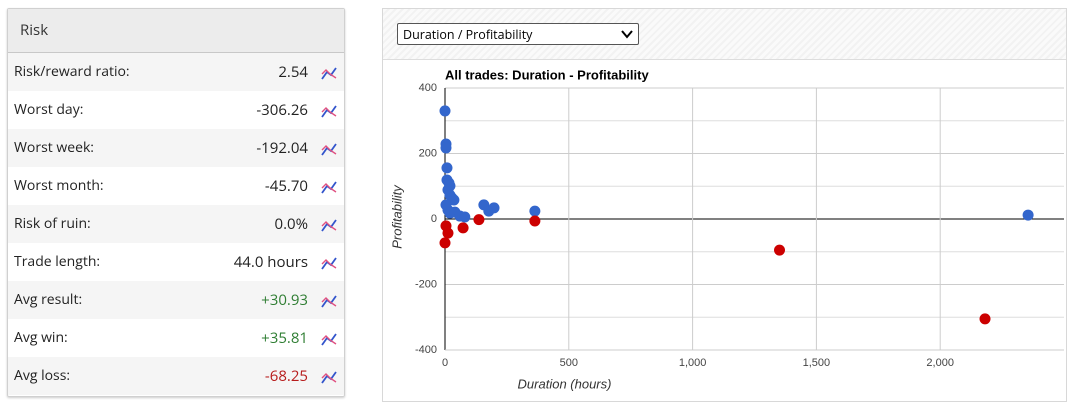  Describe the element at coordinates (940, 363) in the screenshot. I see `x-tick-label: 2,000` at that location.